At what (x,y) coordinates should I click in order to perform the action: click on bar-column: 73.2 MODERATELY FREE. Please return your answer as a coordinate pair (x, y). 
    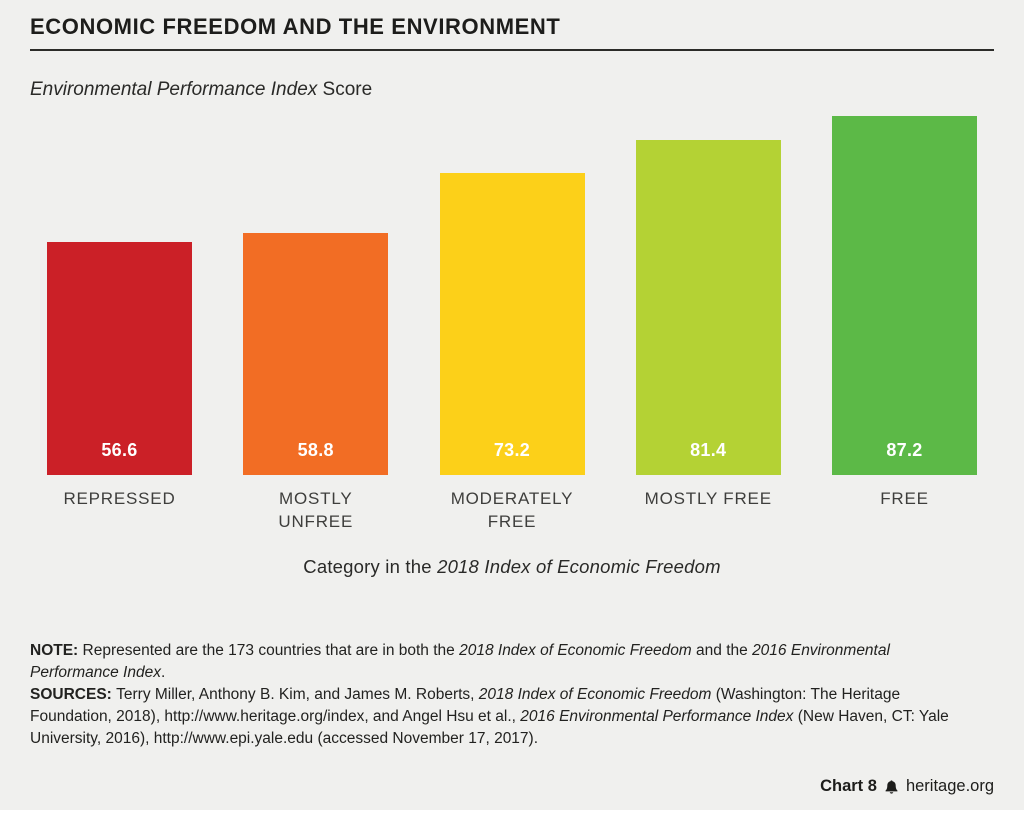
    Looking at the image, I should click on (512, 323).